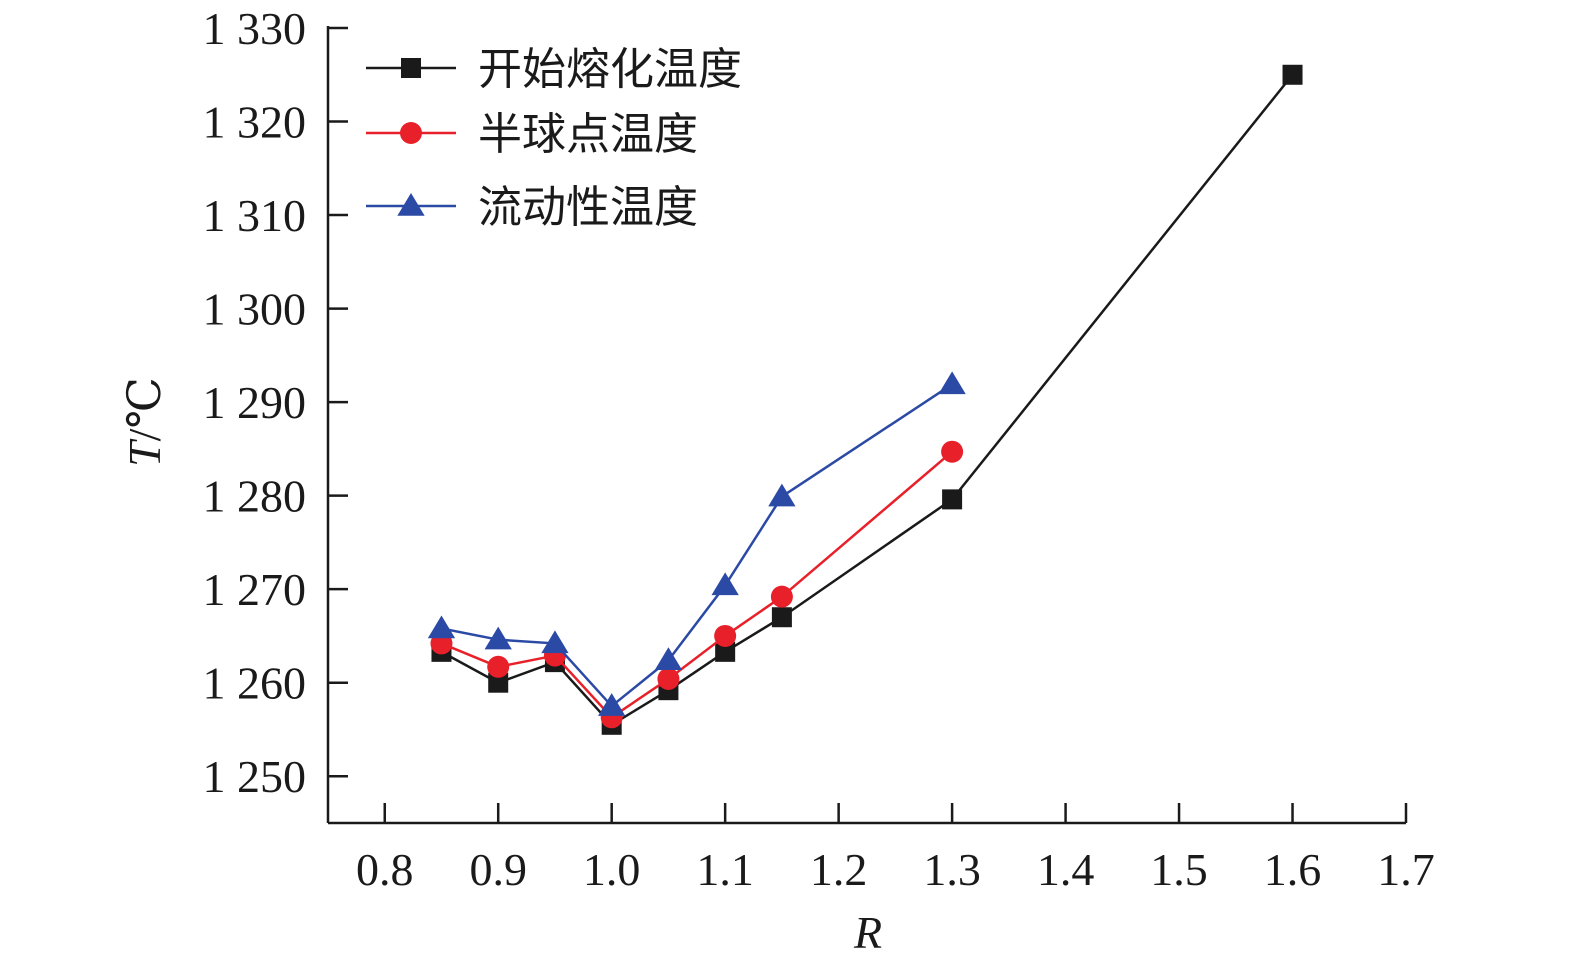  Describe the element at coordinates (411, 133) in the screenshot. I see `legend-marker-circle` at that location.